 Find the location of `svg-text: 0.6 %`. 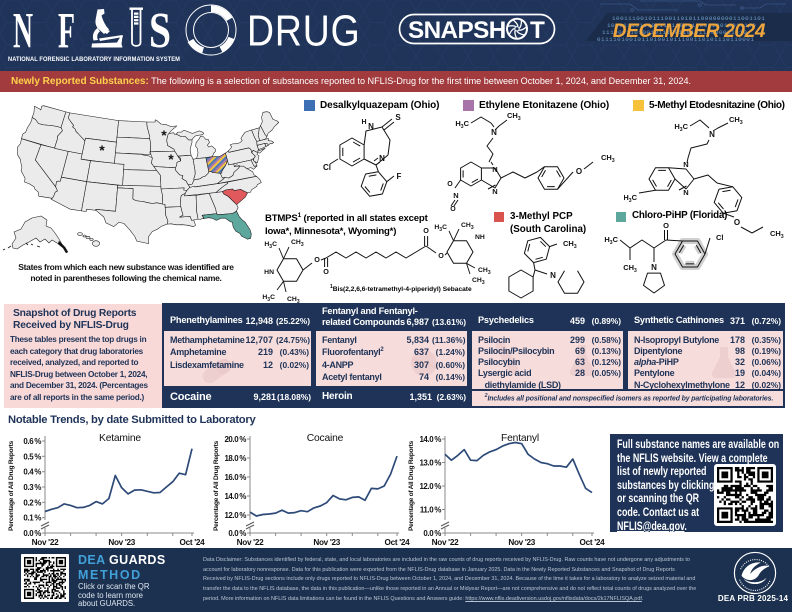

svg-text: 0.6 % is located at coordinates (32, 441).